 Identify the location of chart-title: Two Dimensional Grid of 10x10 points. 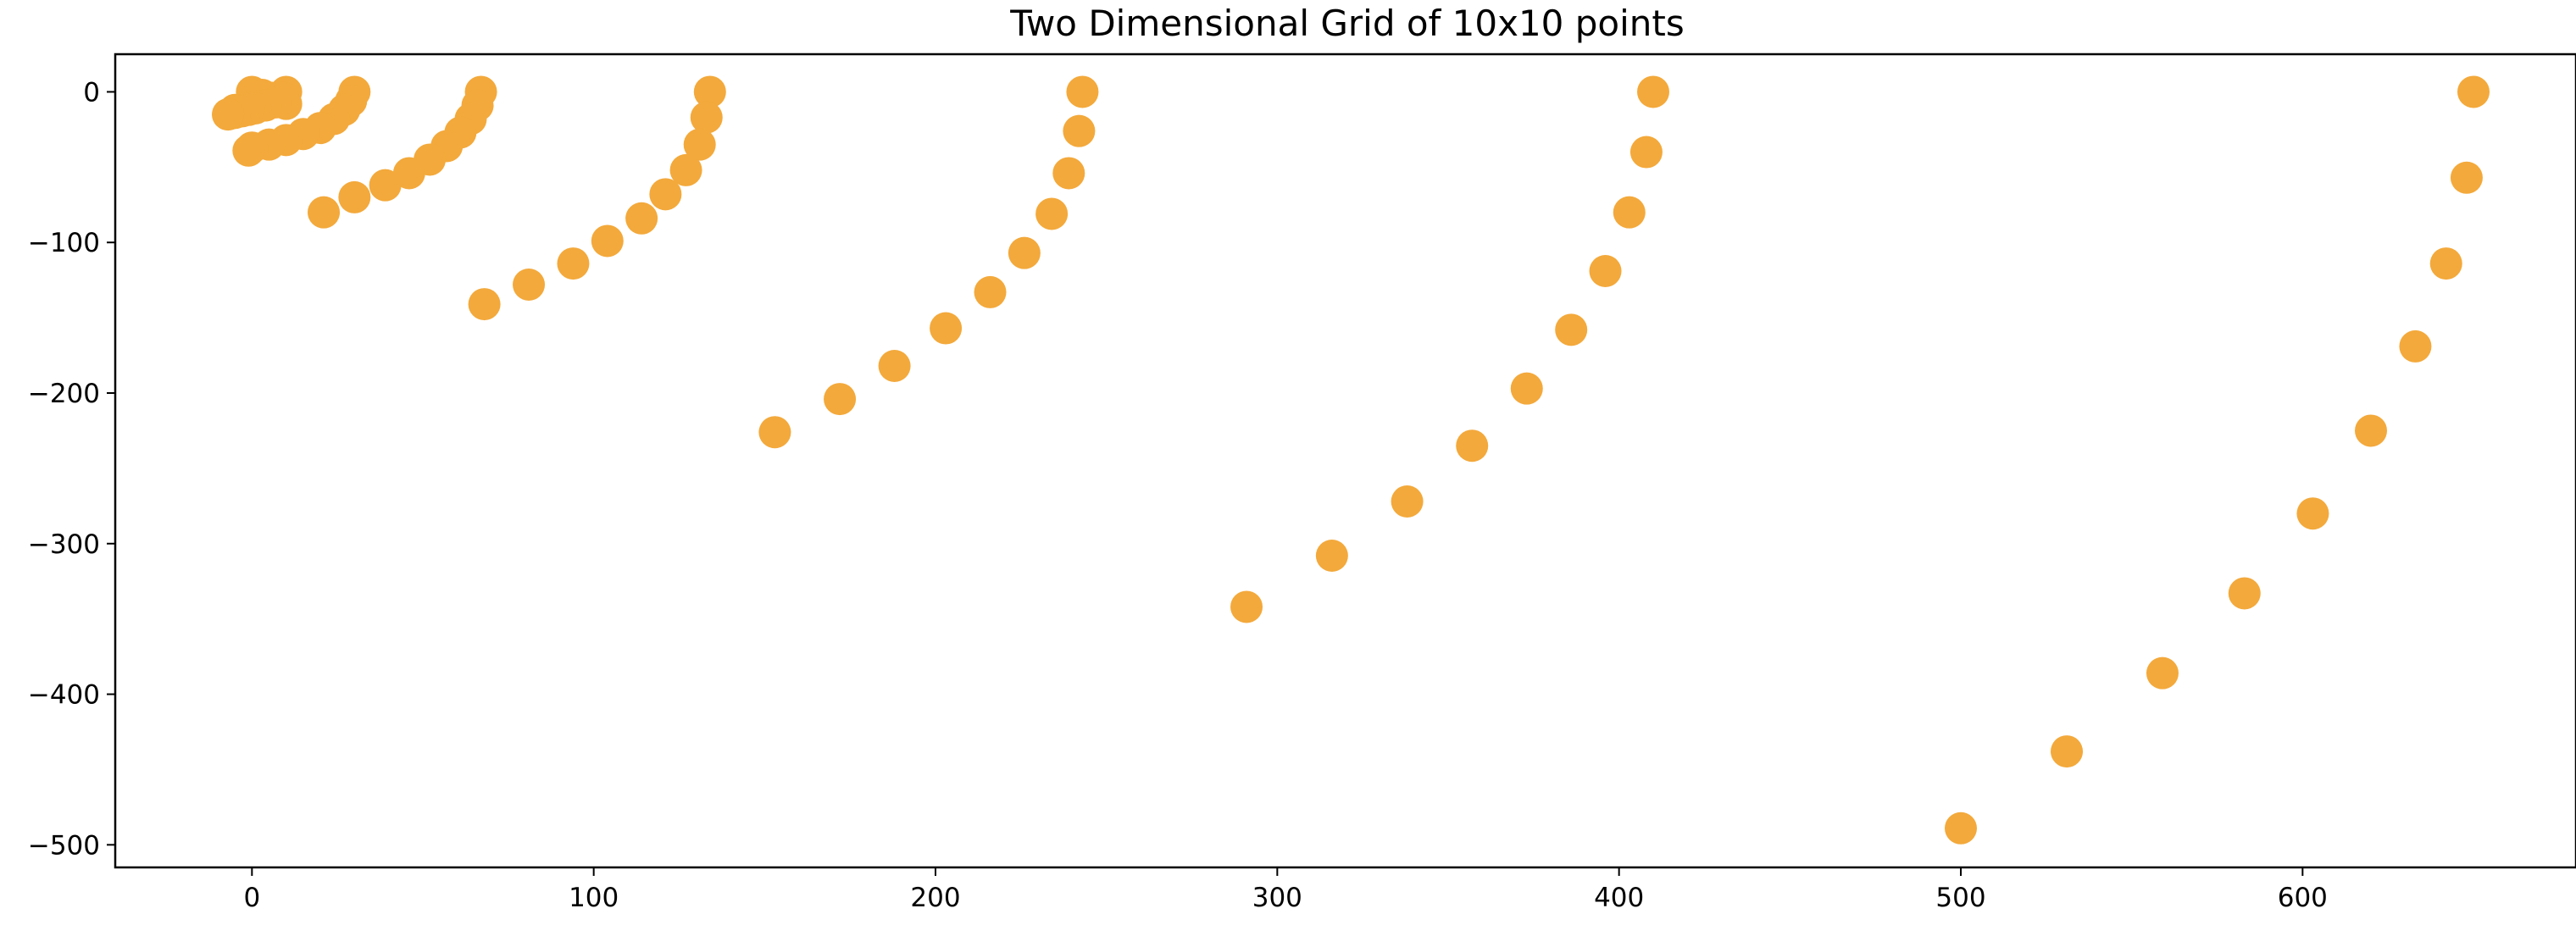
(1347, 23).